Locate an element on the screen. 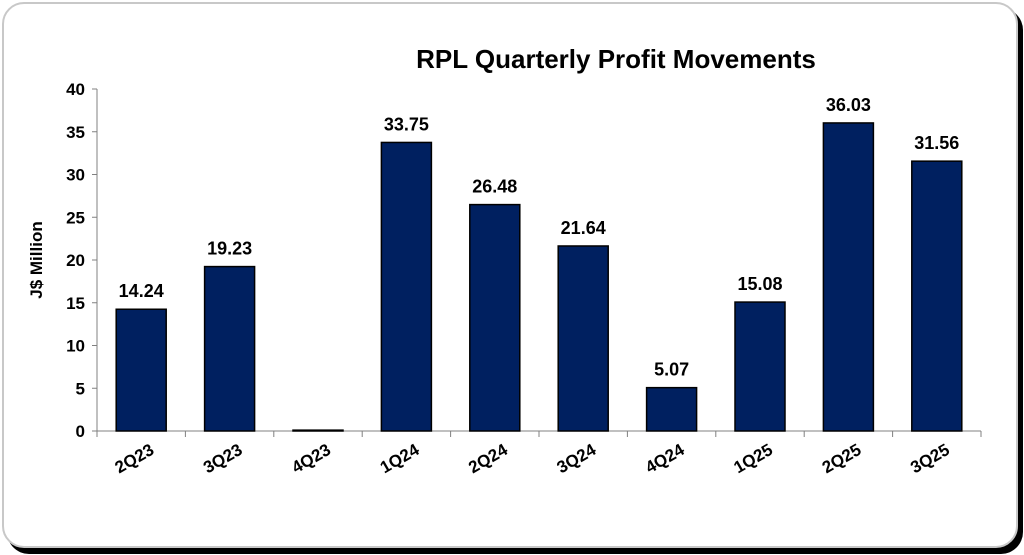  bar-1Q25 is located at coordinates (760, 366).